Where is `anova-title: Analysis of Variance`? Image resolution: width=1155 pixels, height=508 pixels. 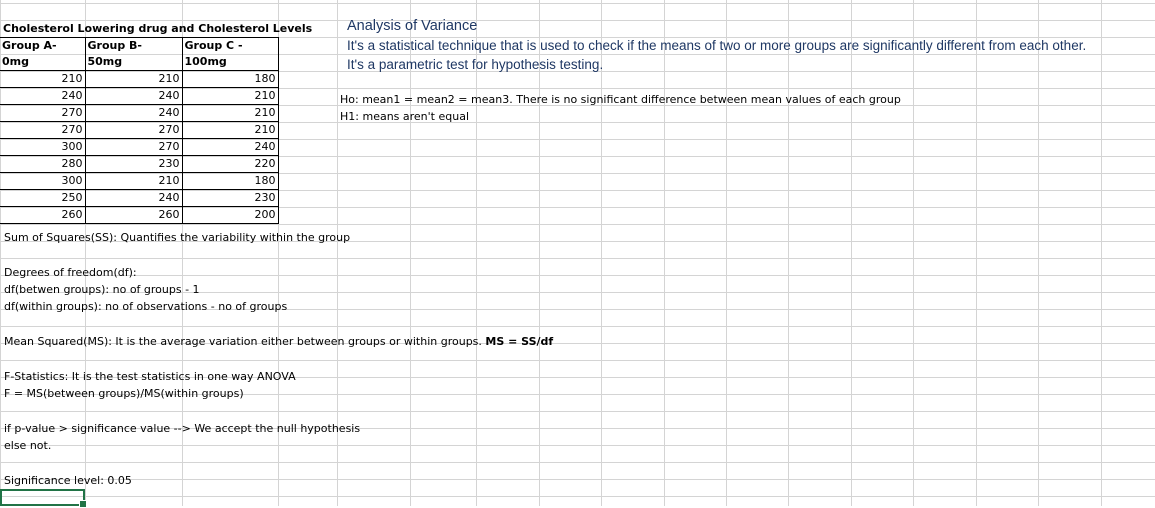
anova-title: Analysis of Variance is located at coordinates (412, 26).